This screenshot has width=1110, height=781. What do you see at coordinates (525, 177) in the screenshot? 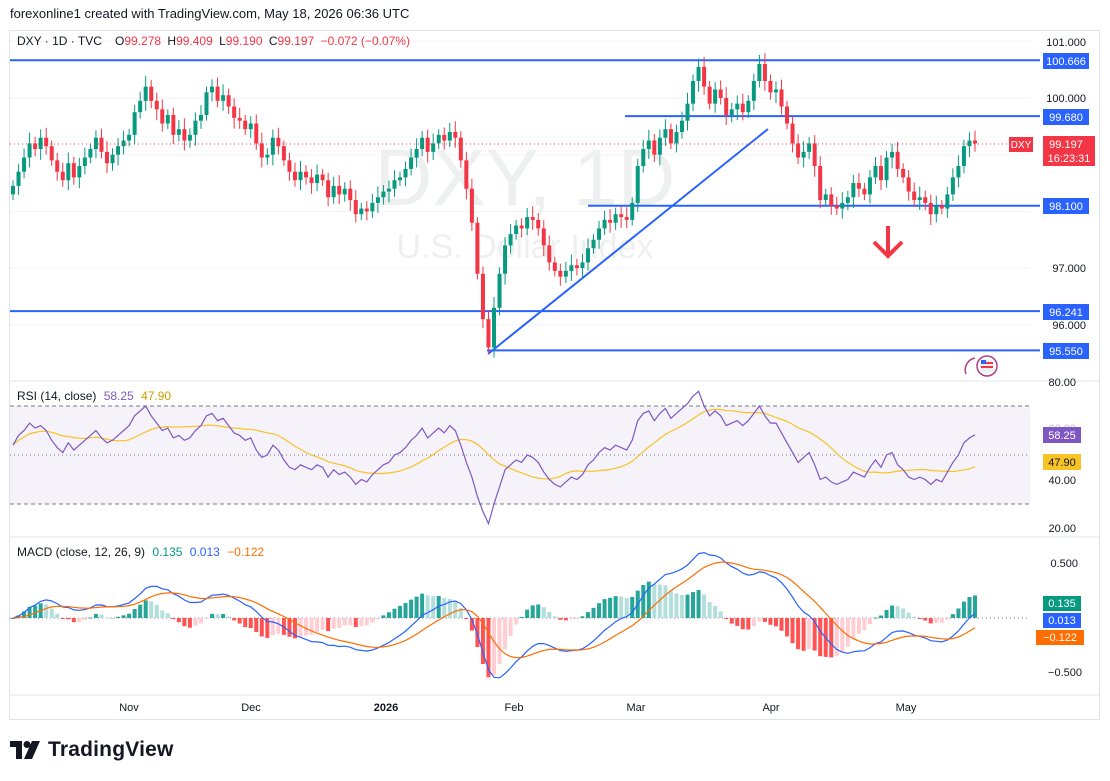
I see `watermark-symbol: DXY, 1D` at bounding box center [525, 177].